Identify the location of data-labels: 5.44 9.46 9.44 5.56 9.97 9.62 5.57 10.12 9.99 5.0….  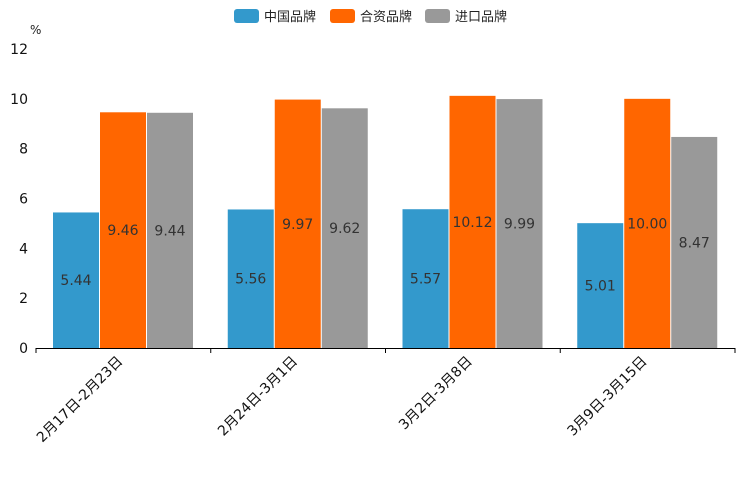
(384, 255).